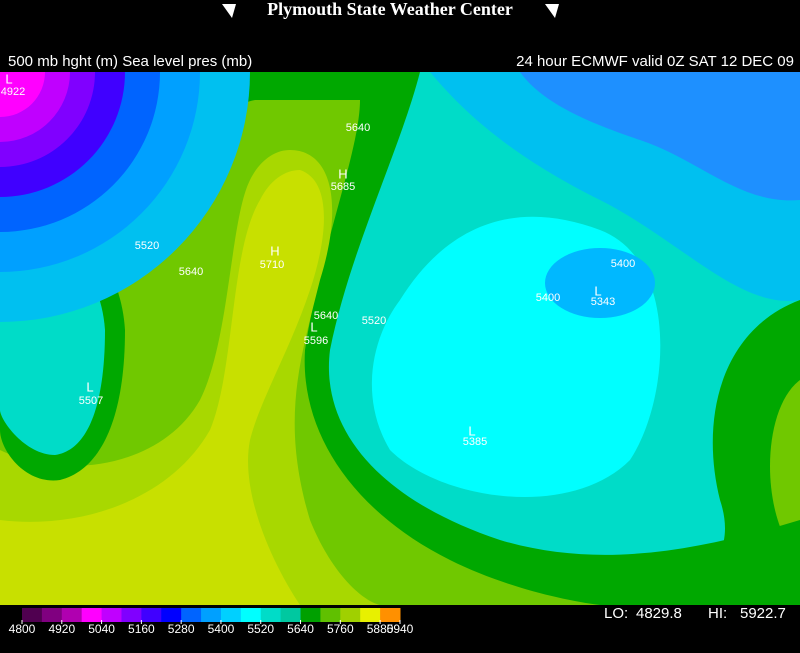 The image size is (800, 653). Describe the element at coordinates (475, 442) in the screenshot. I see `center-value: 5385` at that location.